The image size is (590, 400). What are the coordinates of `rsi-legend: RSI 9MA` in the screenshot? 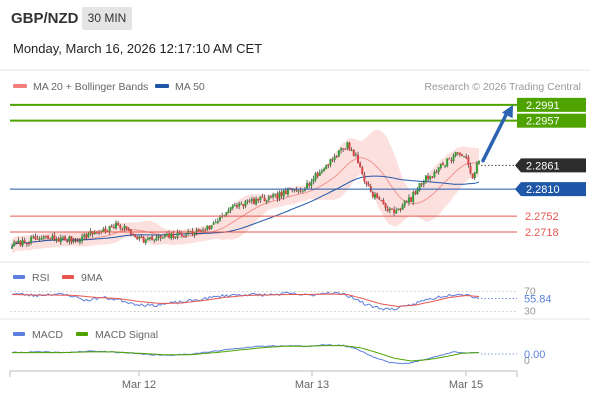 It's located at (58, 278).